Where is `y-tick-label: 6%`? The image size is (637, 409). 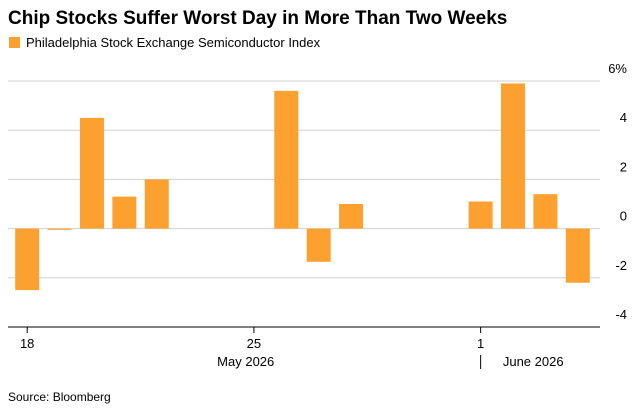
y-tick-label: 6% is located at coordinates (617, 68).